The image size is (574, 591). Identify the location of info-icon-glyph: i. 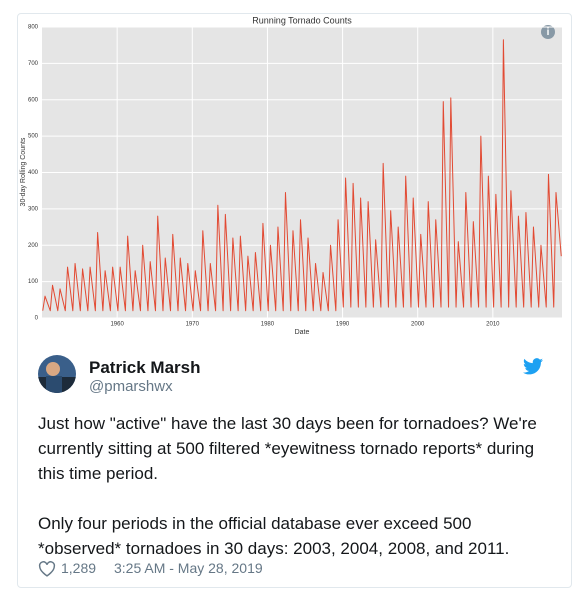
(548, 32).